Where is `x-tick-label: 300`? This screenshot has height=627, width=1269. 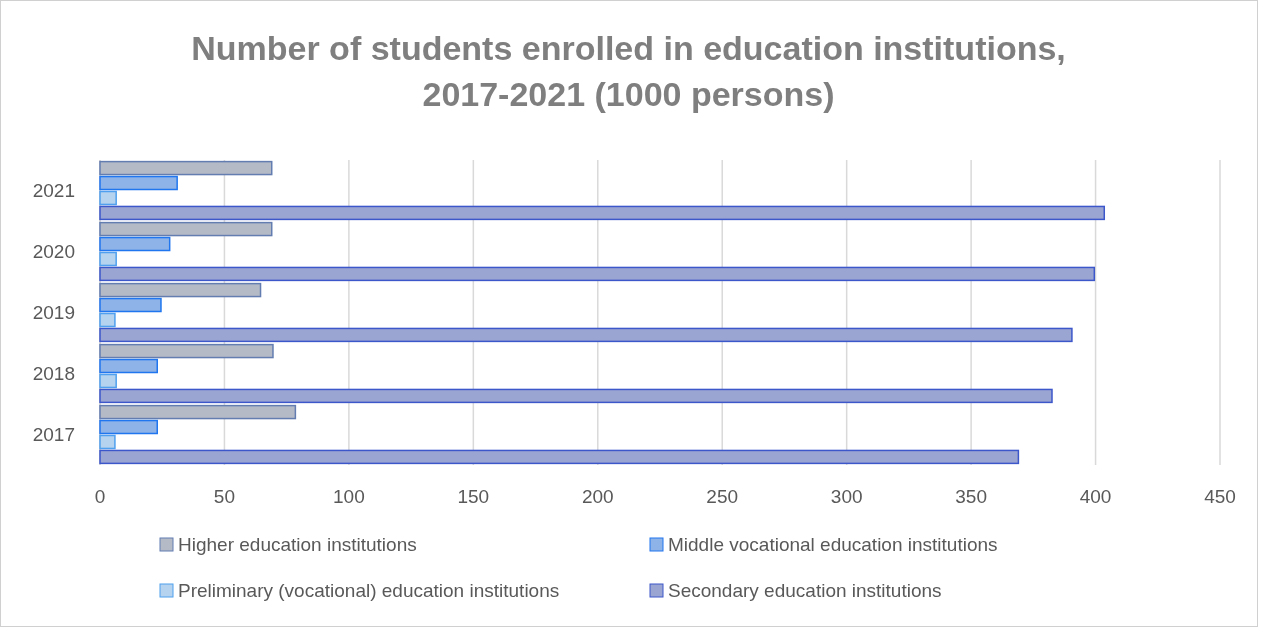
x-tick-label: 300 is located at coordinates (846, 496).